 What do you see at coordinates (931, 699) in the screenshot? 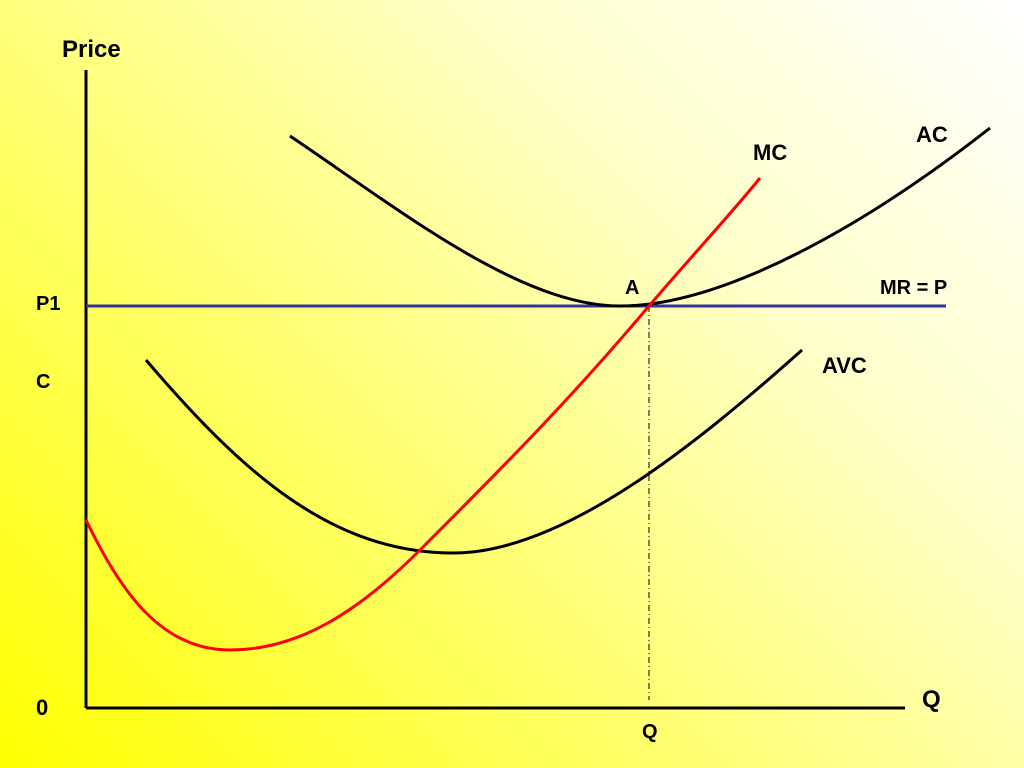
I see `x-axis-title: Q` at bounding box center [931, 699].